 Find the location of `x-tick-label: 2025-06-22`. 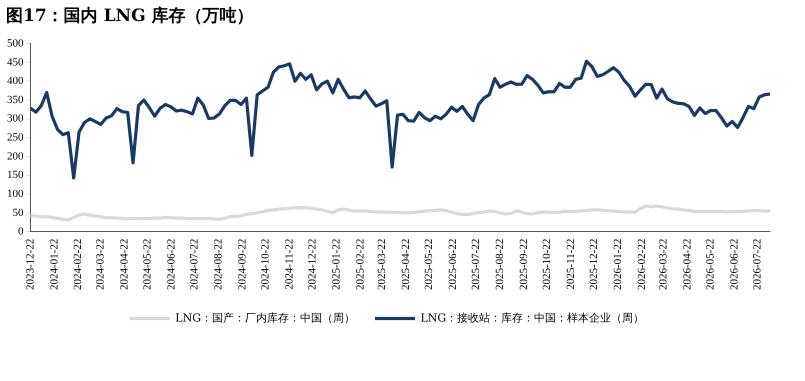

x-tick-label: 2025-06-22 is located at coordinates (452, 264).